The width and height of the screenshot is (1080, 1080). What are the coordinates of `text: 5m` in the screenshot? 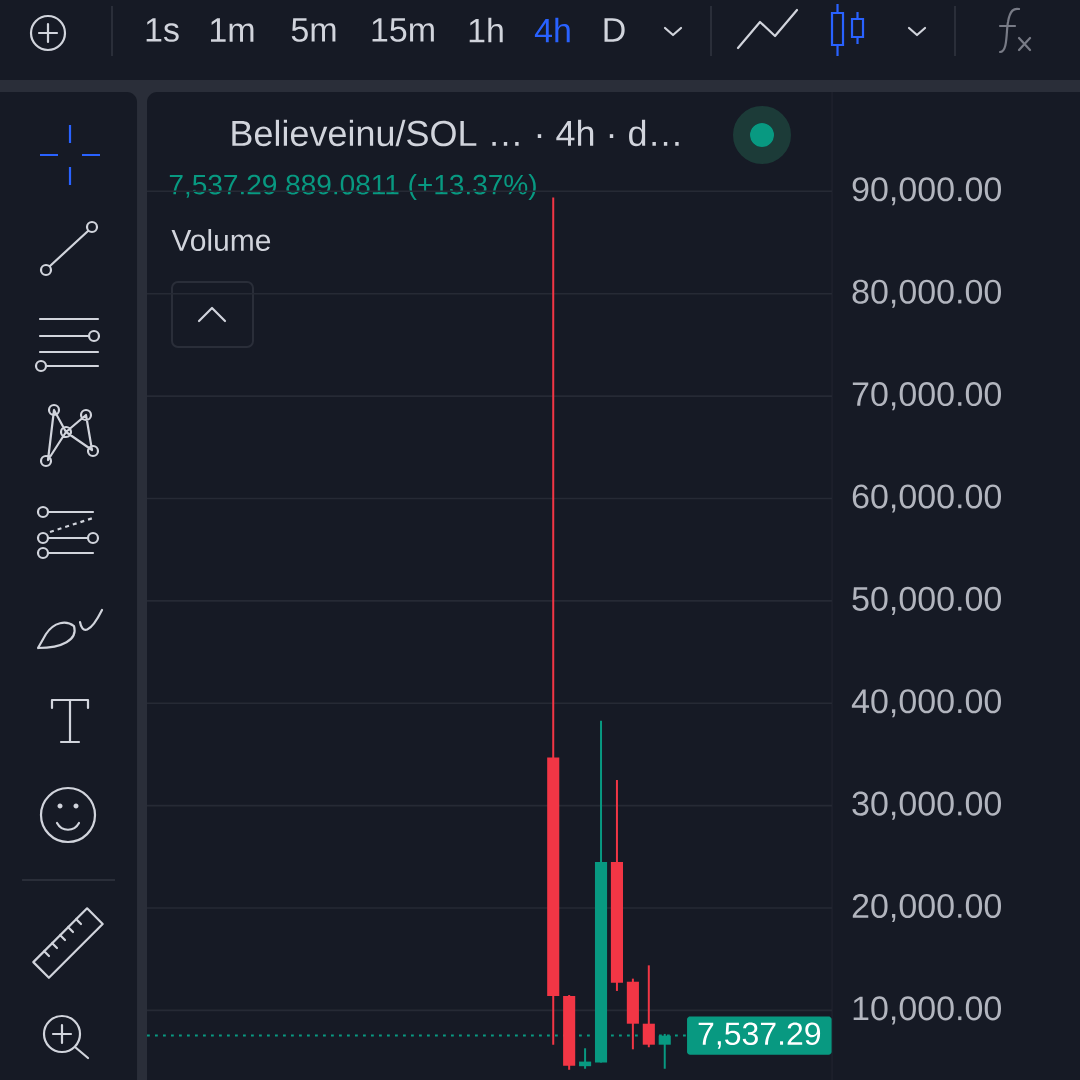 It's located at (313, 30).